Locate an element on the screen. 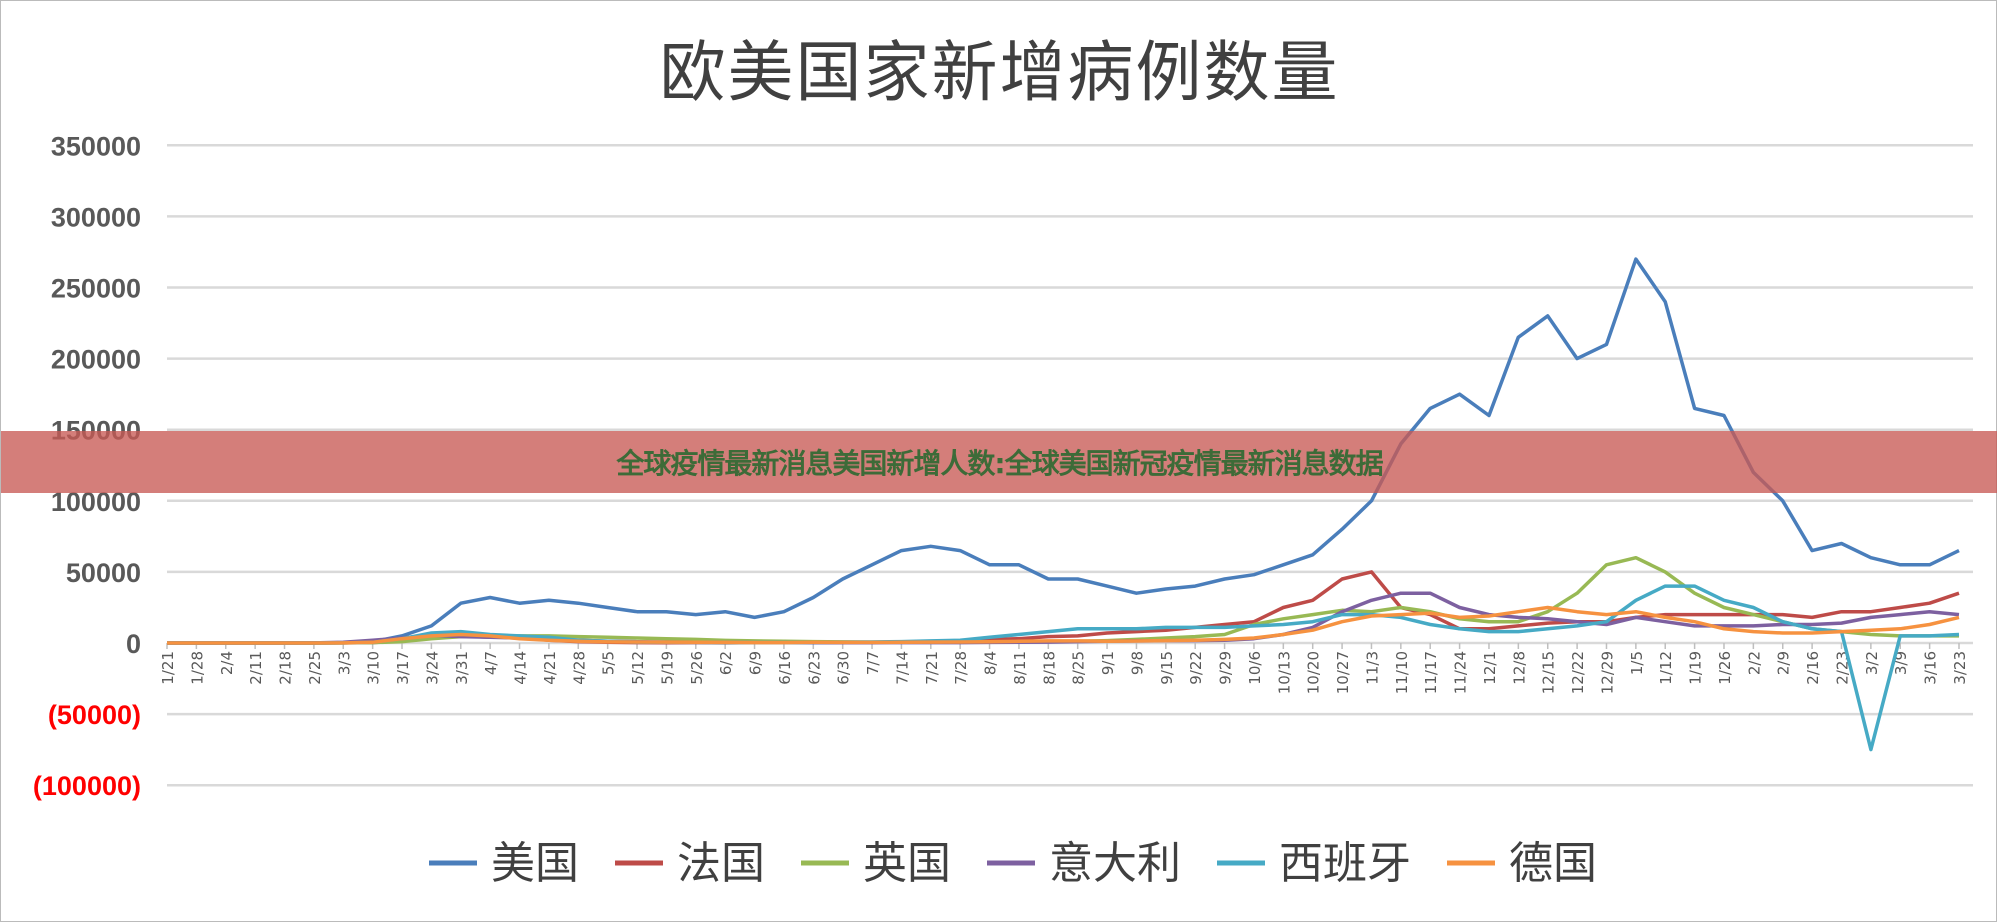  x-tick-label: 5/12 is located at coordinates (638, 668).